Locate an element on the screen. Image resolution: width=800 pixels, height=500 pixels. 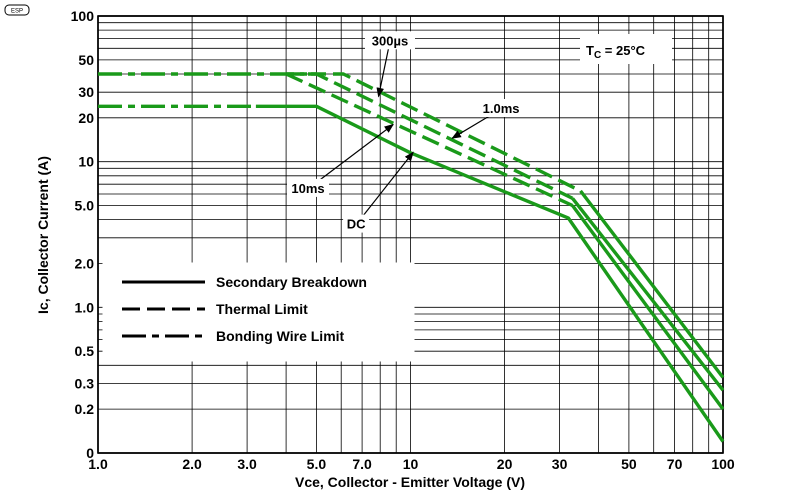
annotation-label: 1.0ms is located at coordinates (501, 108).